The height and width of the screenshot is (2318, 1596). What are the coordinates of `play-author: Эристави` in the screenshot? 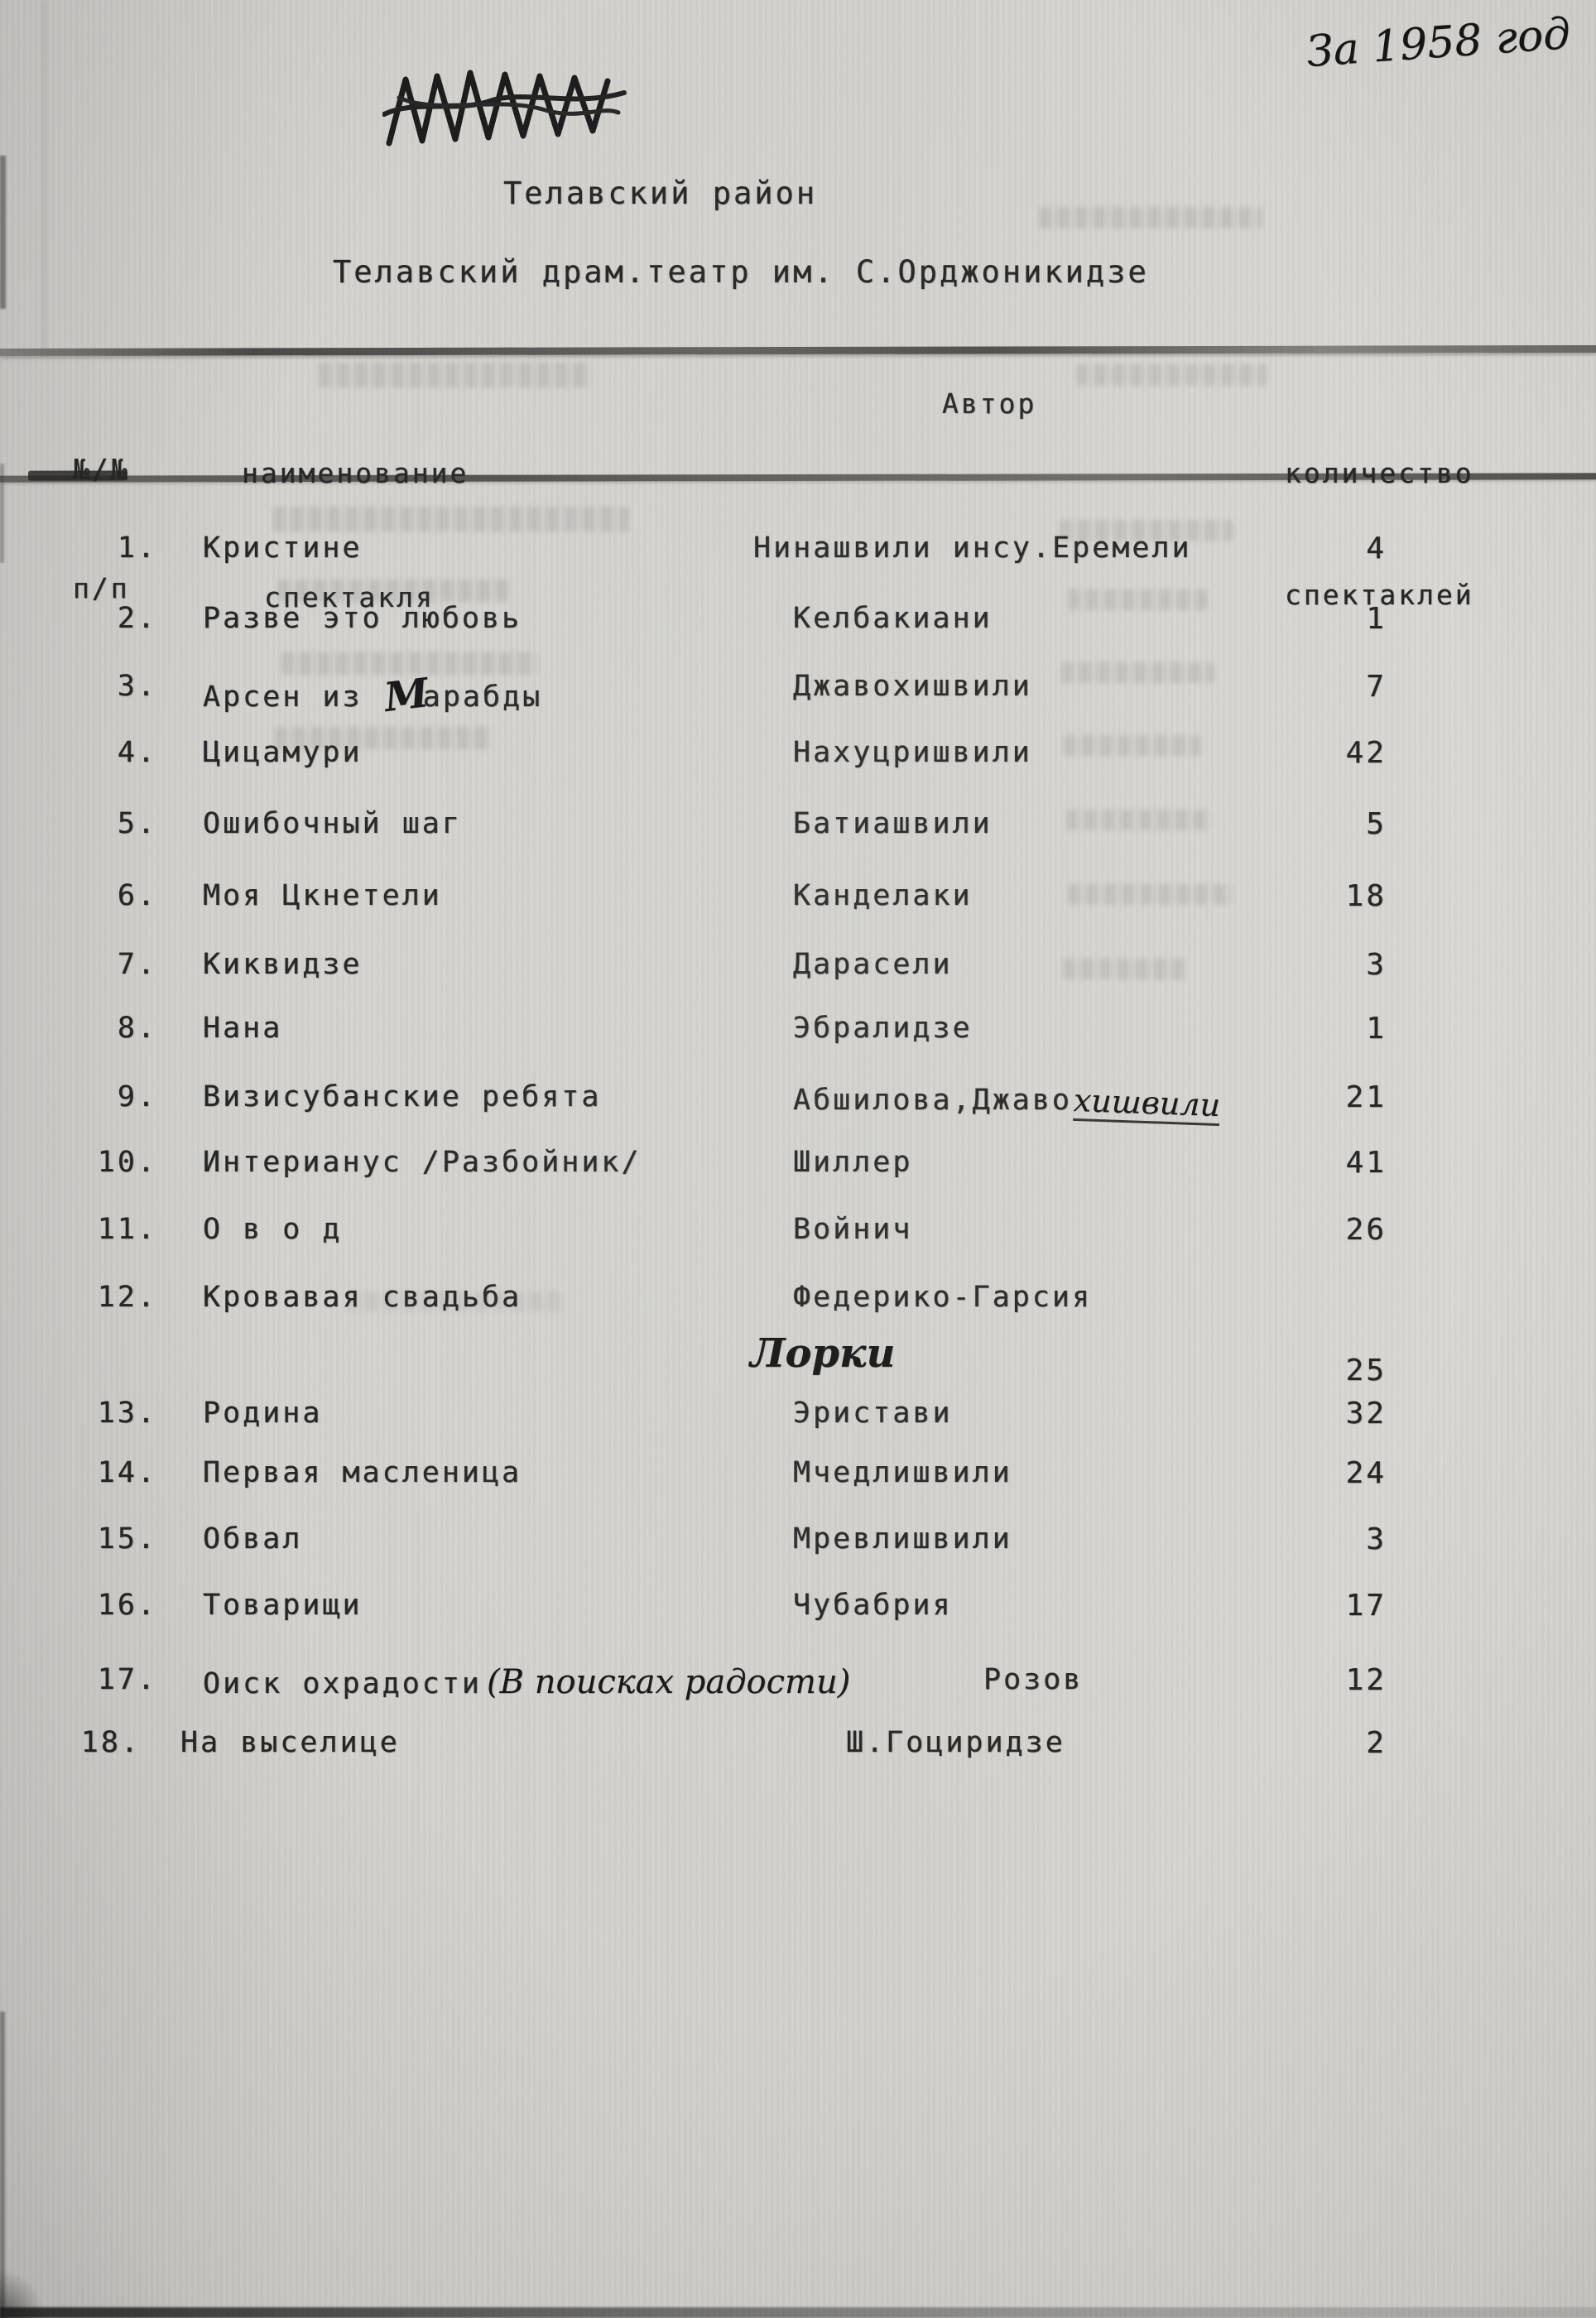 It's located at (873, 1413).